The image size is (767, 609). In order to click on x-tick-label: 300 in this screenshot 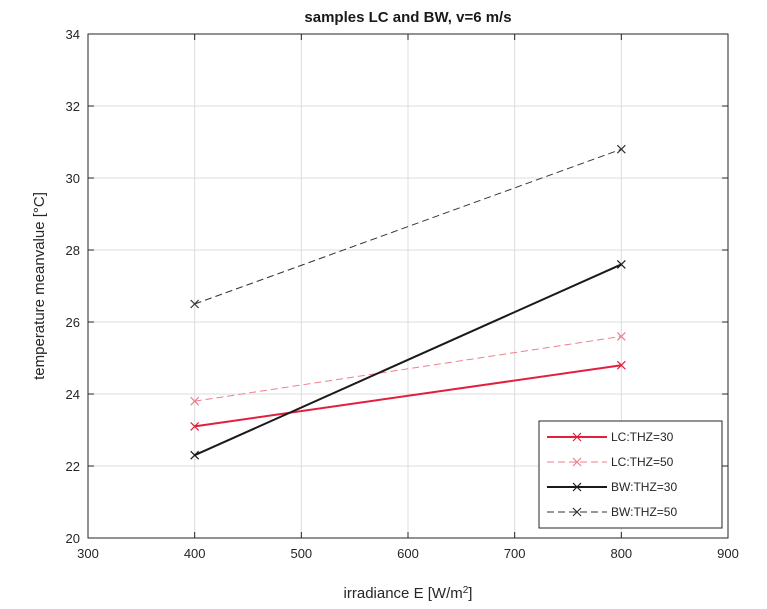, I will do `click(88, 553)`.